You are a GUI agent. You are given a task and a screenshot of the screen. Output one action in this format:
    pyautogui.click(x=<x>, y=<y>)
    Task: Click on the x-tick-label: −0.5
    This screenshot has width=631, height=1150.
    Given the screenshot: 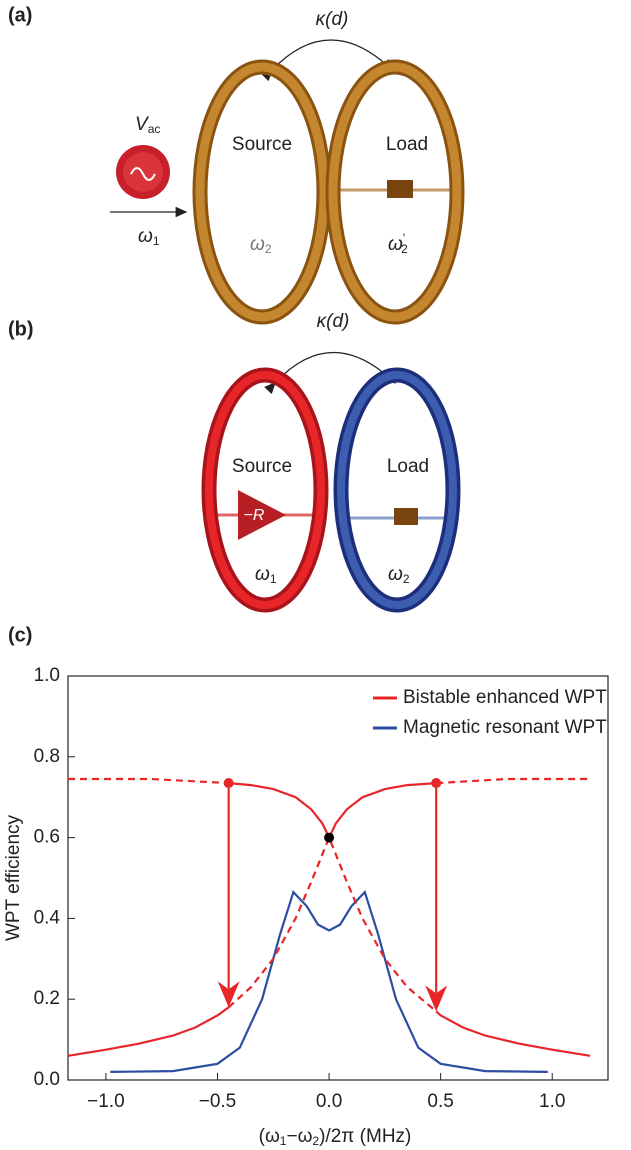 What is the action you would take?
    pyautogui.click(x=218, y=1101)
    